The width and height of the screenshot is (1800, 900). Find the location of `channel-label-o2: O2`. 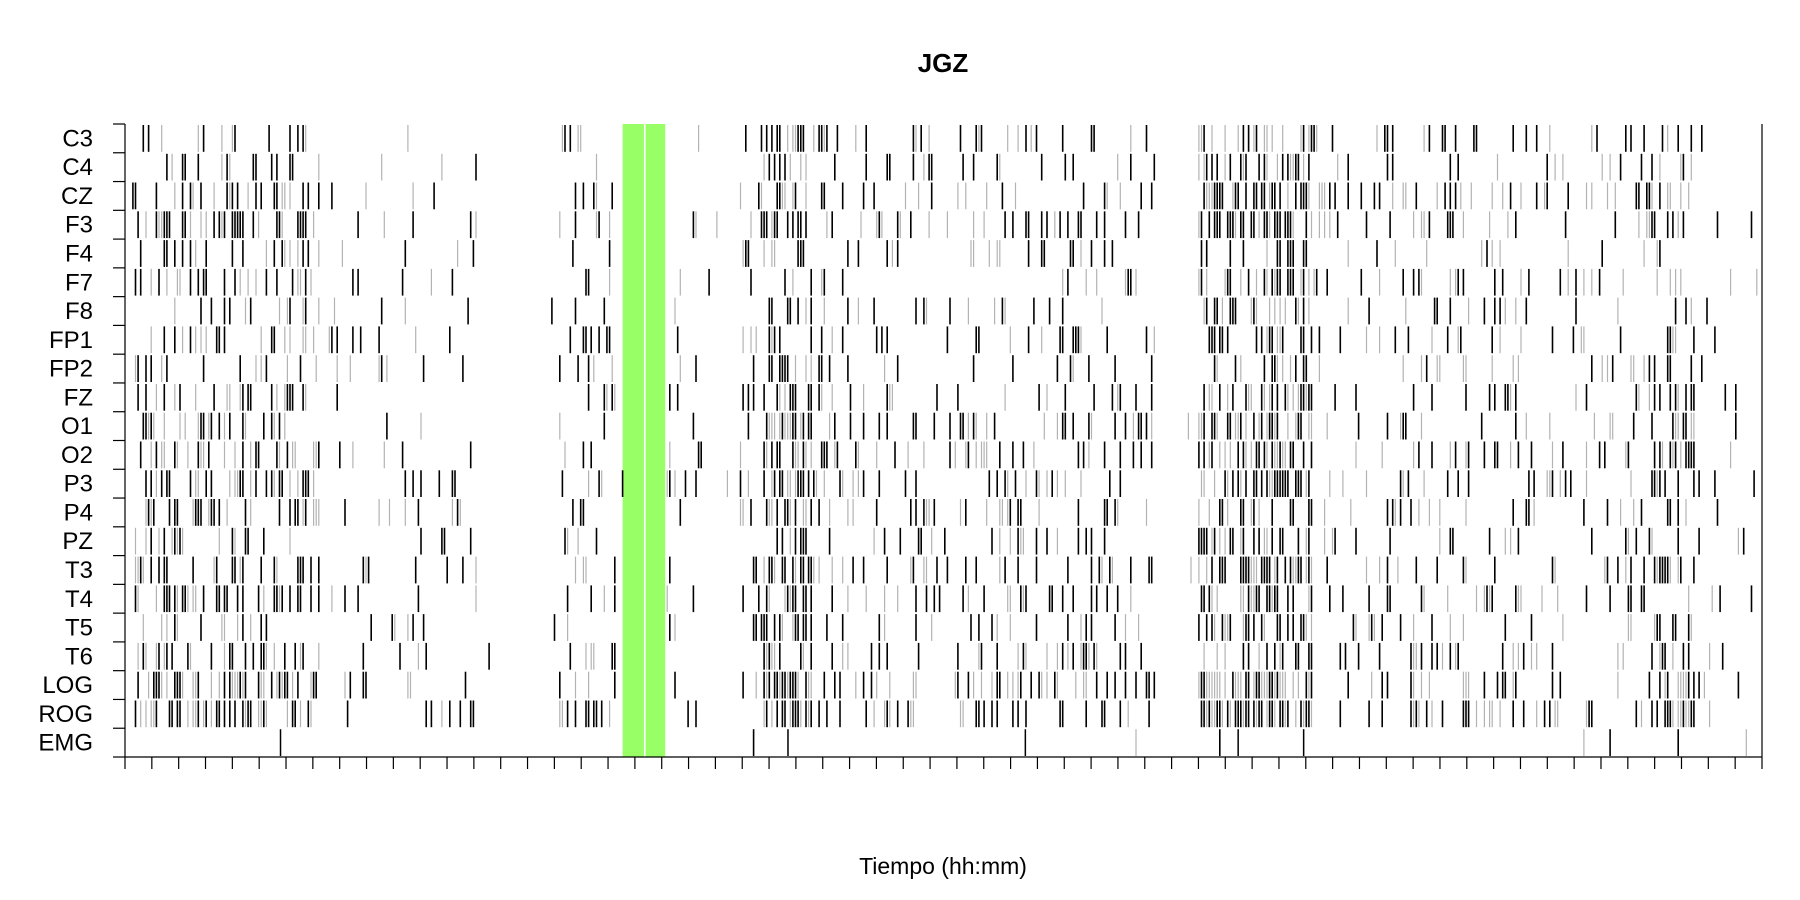

channel-label-o2: O2 is located at coordinates (77, 455).